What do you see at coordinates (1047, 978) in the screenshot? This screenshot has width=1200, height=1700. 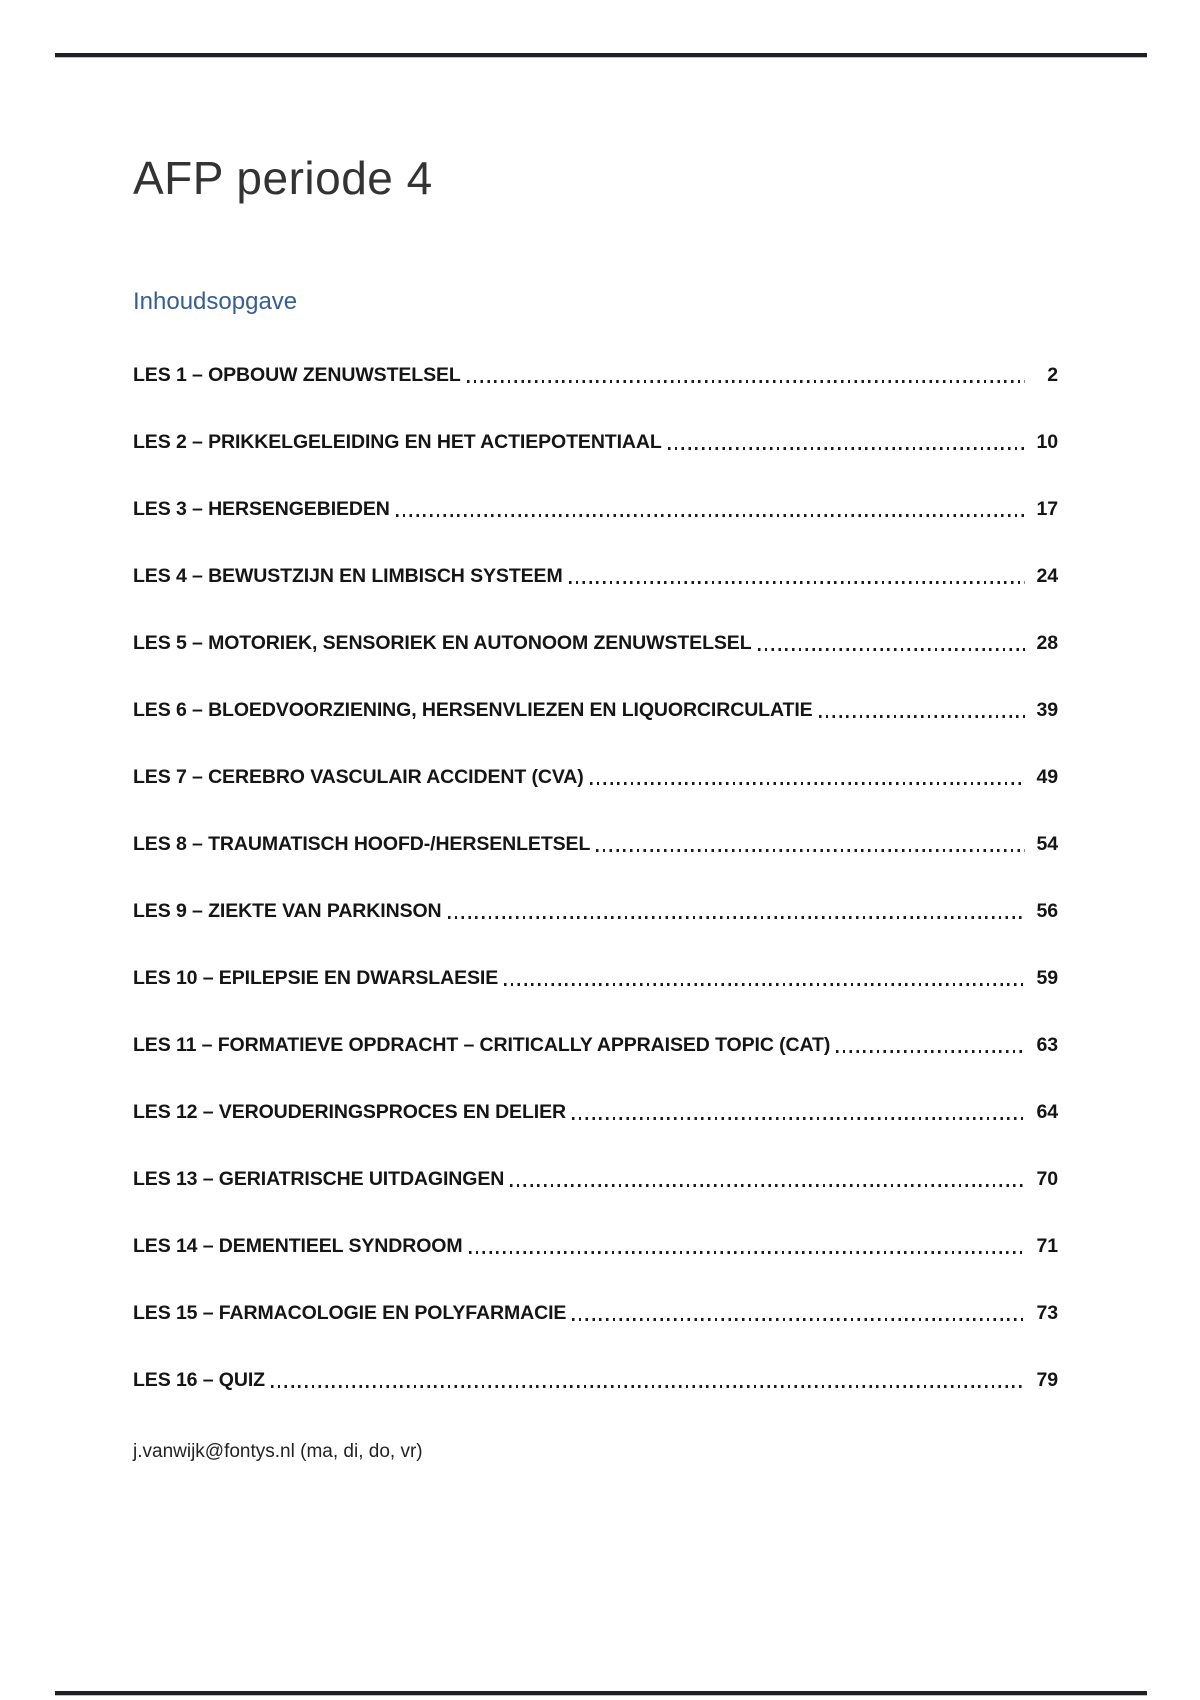 I see `toc-entry-page-number: 59` at bounding box center [1047, 978].